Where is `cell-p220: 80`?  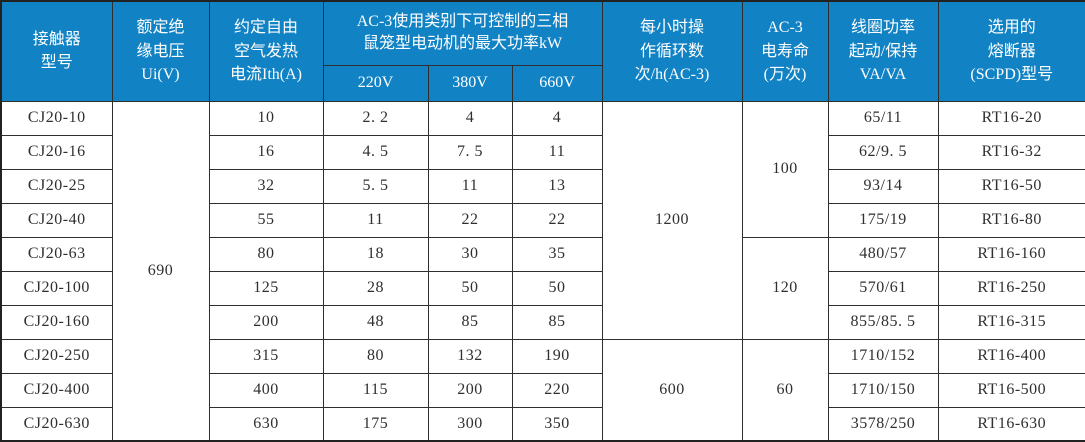 cell-p220: 80 is located at coordinates (375, 356).